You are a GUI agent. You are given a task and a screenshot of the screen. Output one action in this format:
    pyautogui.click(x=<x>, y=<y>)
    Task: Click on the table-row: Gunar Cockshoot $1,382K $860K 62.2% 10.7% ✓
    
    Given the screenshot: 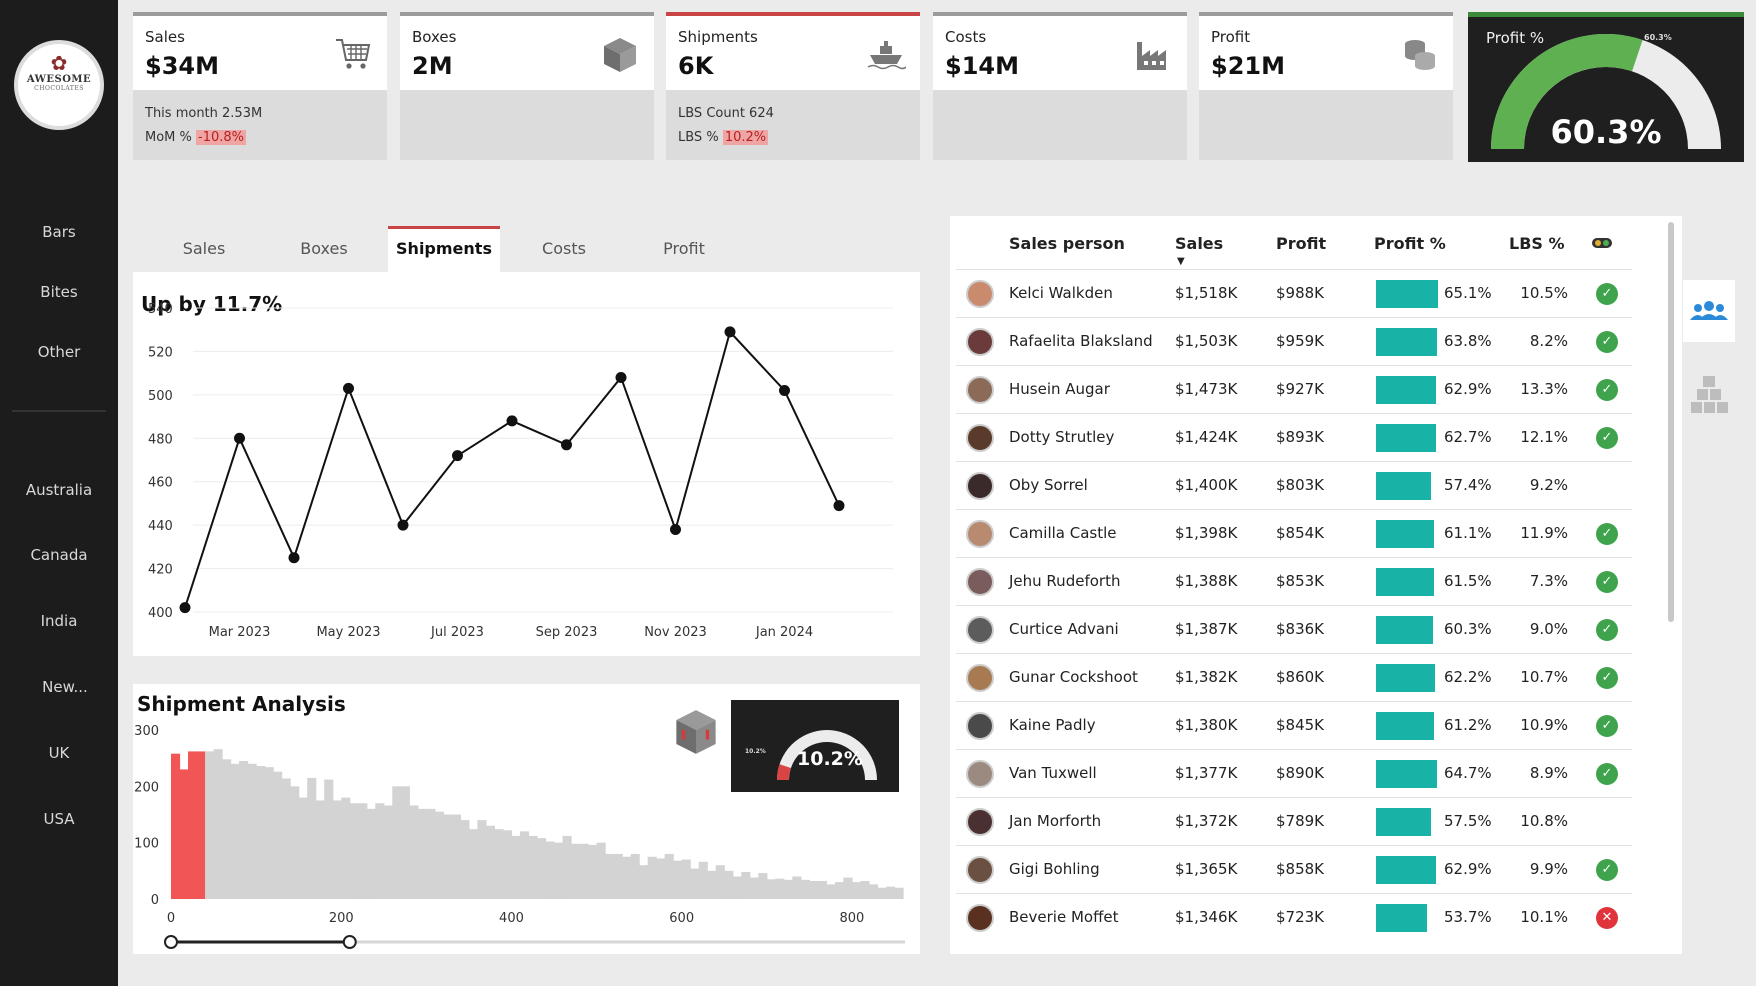 What is the action you would take?
    pyautogui.click(x=1294, y=677)
    